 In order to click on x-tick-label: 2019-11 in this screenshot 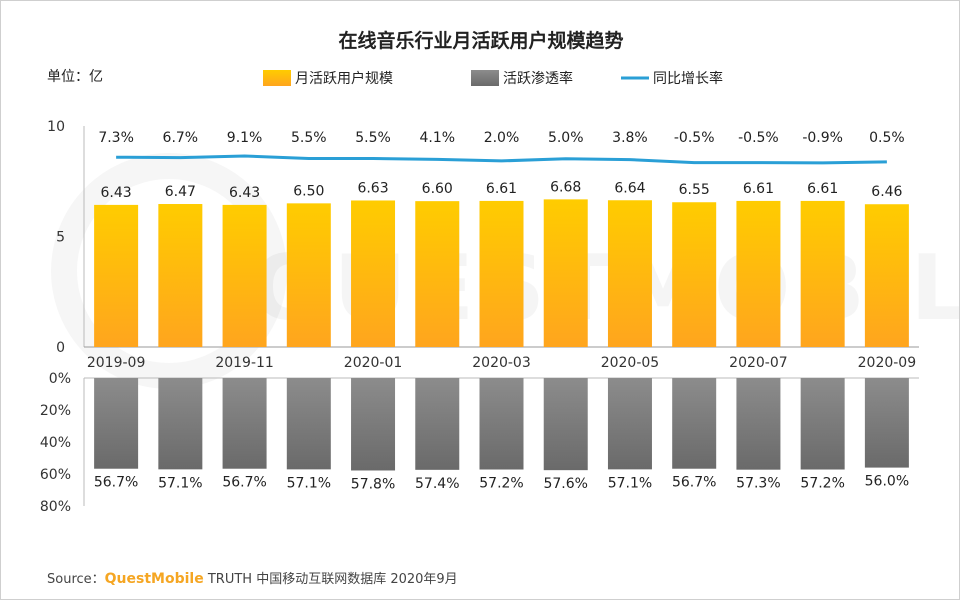, I will do `click(244, 363)`.